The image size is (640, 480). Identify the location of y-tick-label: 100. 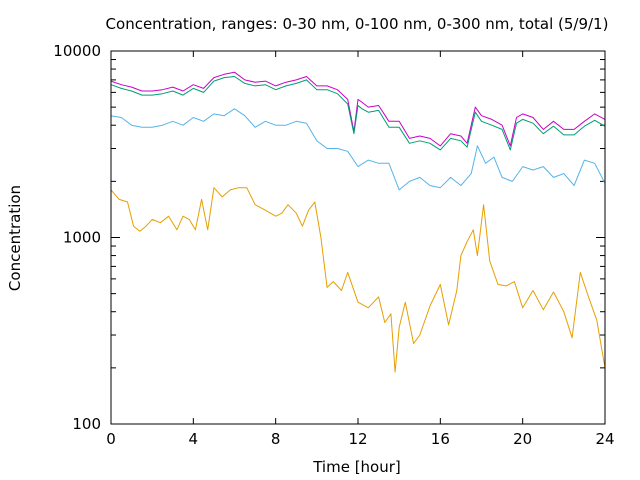
(86, 424).